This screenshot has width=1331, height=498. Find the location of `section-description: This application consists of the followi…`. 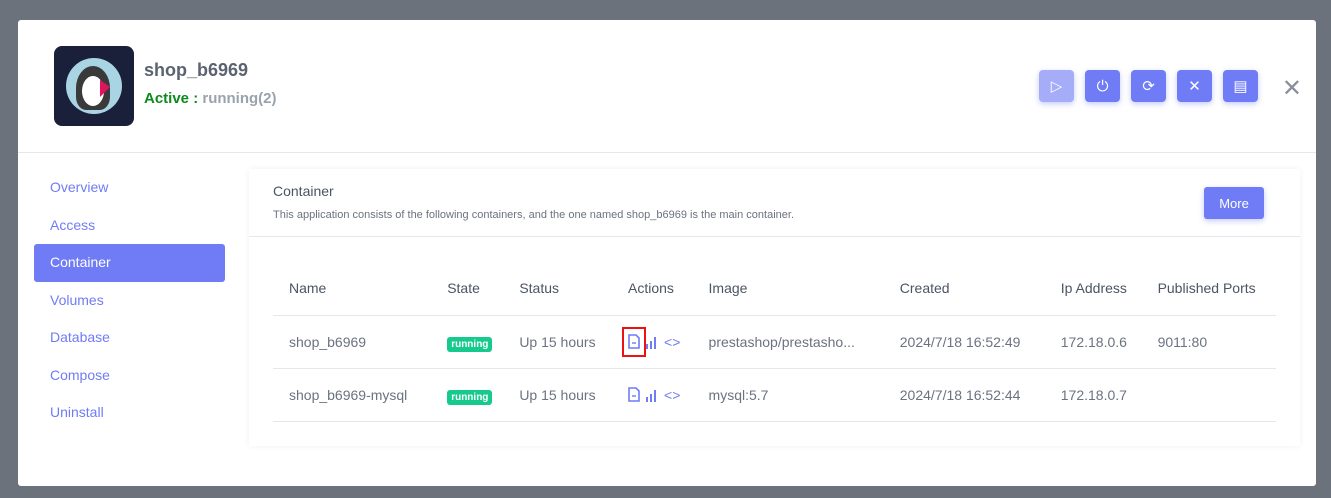

section-description: This application consists of the followi… is located at coordinates (533, 215).